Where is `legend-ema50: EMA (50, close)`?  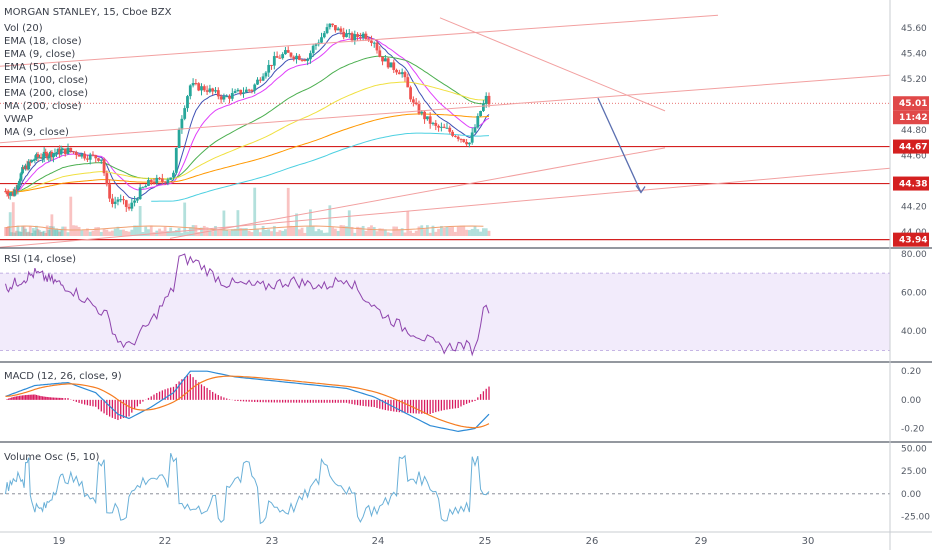 legend-ema50: EMA (50, close) is located at coordinates (43, 67).